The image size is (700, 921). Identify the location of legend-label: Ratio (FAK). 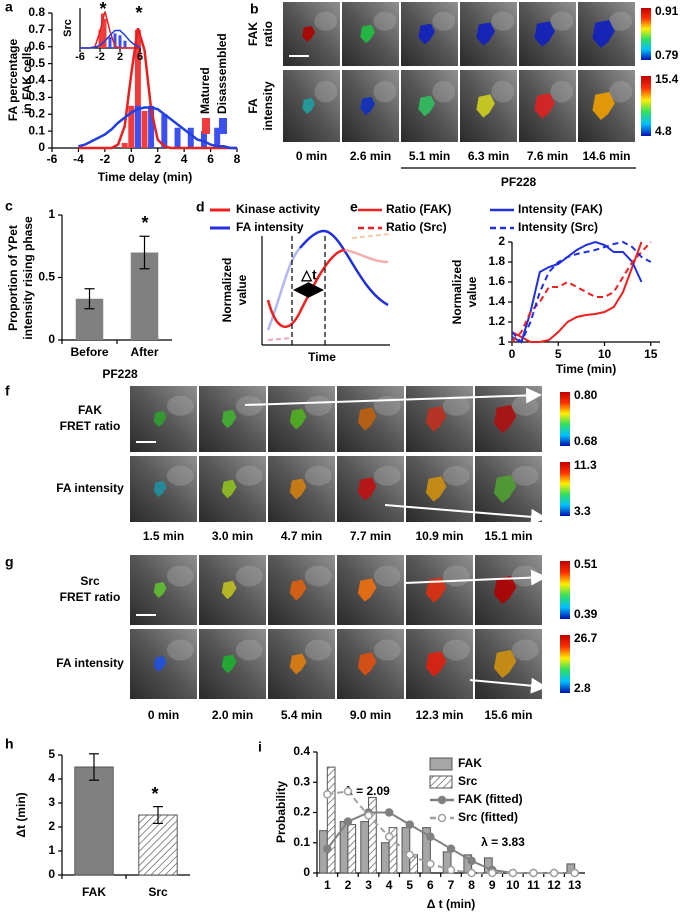
(418, 209).